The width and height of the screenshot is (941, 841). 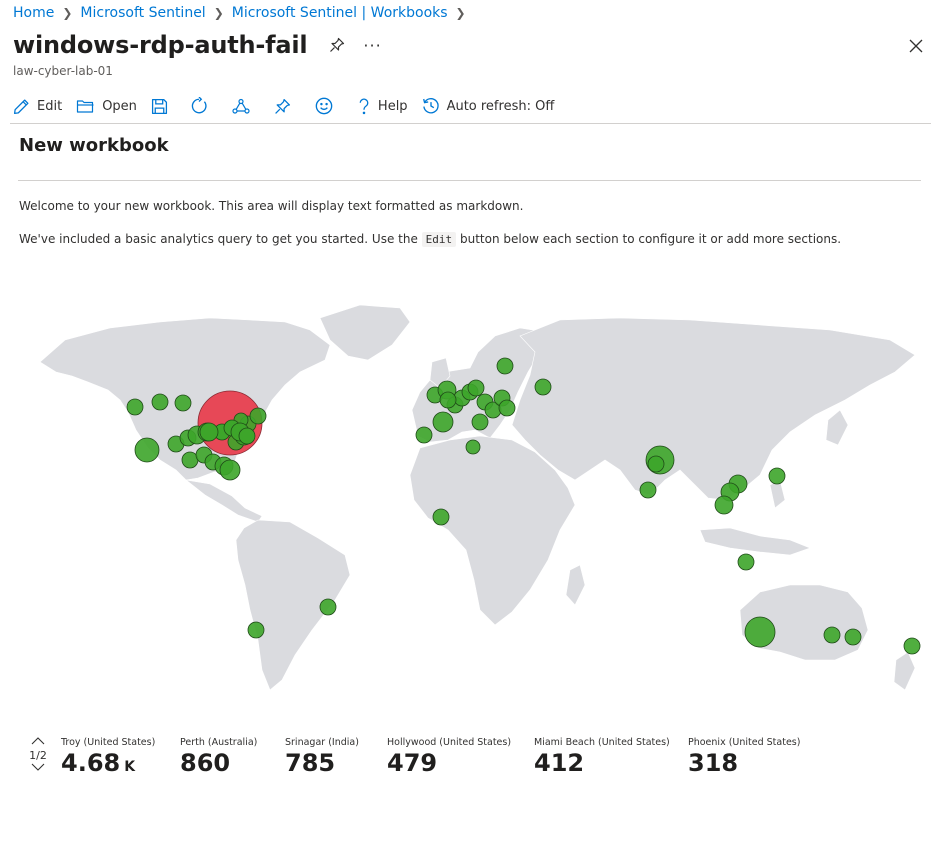 I want to click on share-button, so click(x=241, y=106).